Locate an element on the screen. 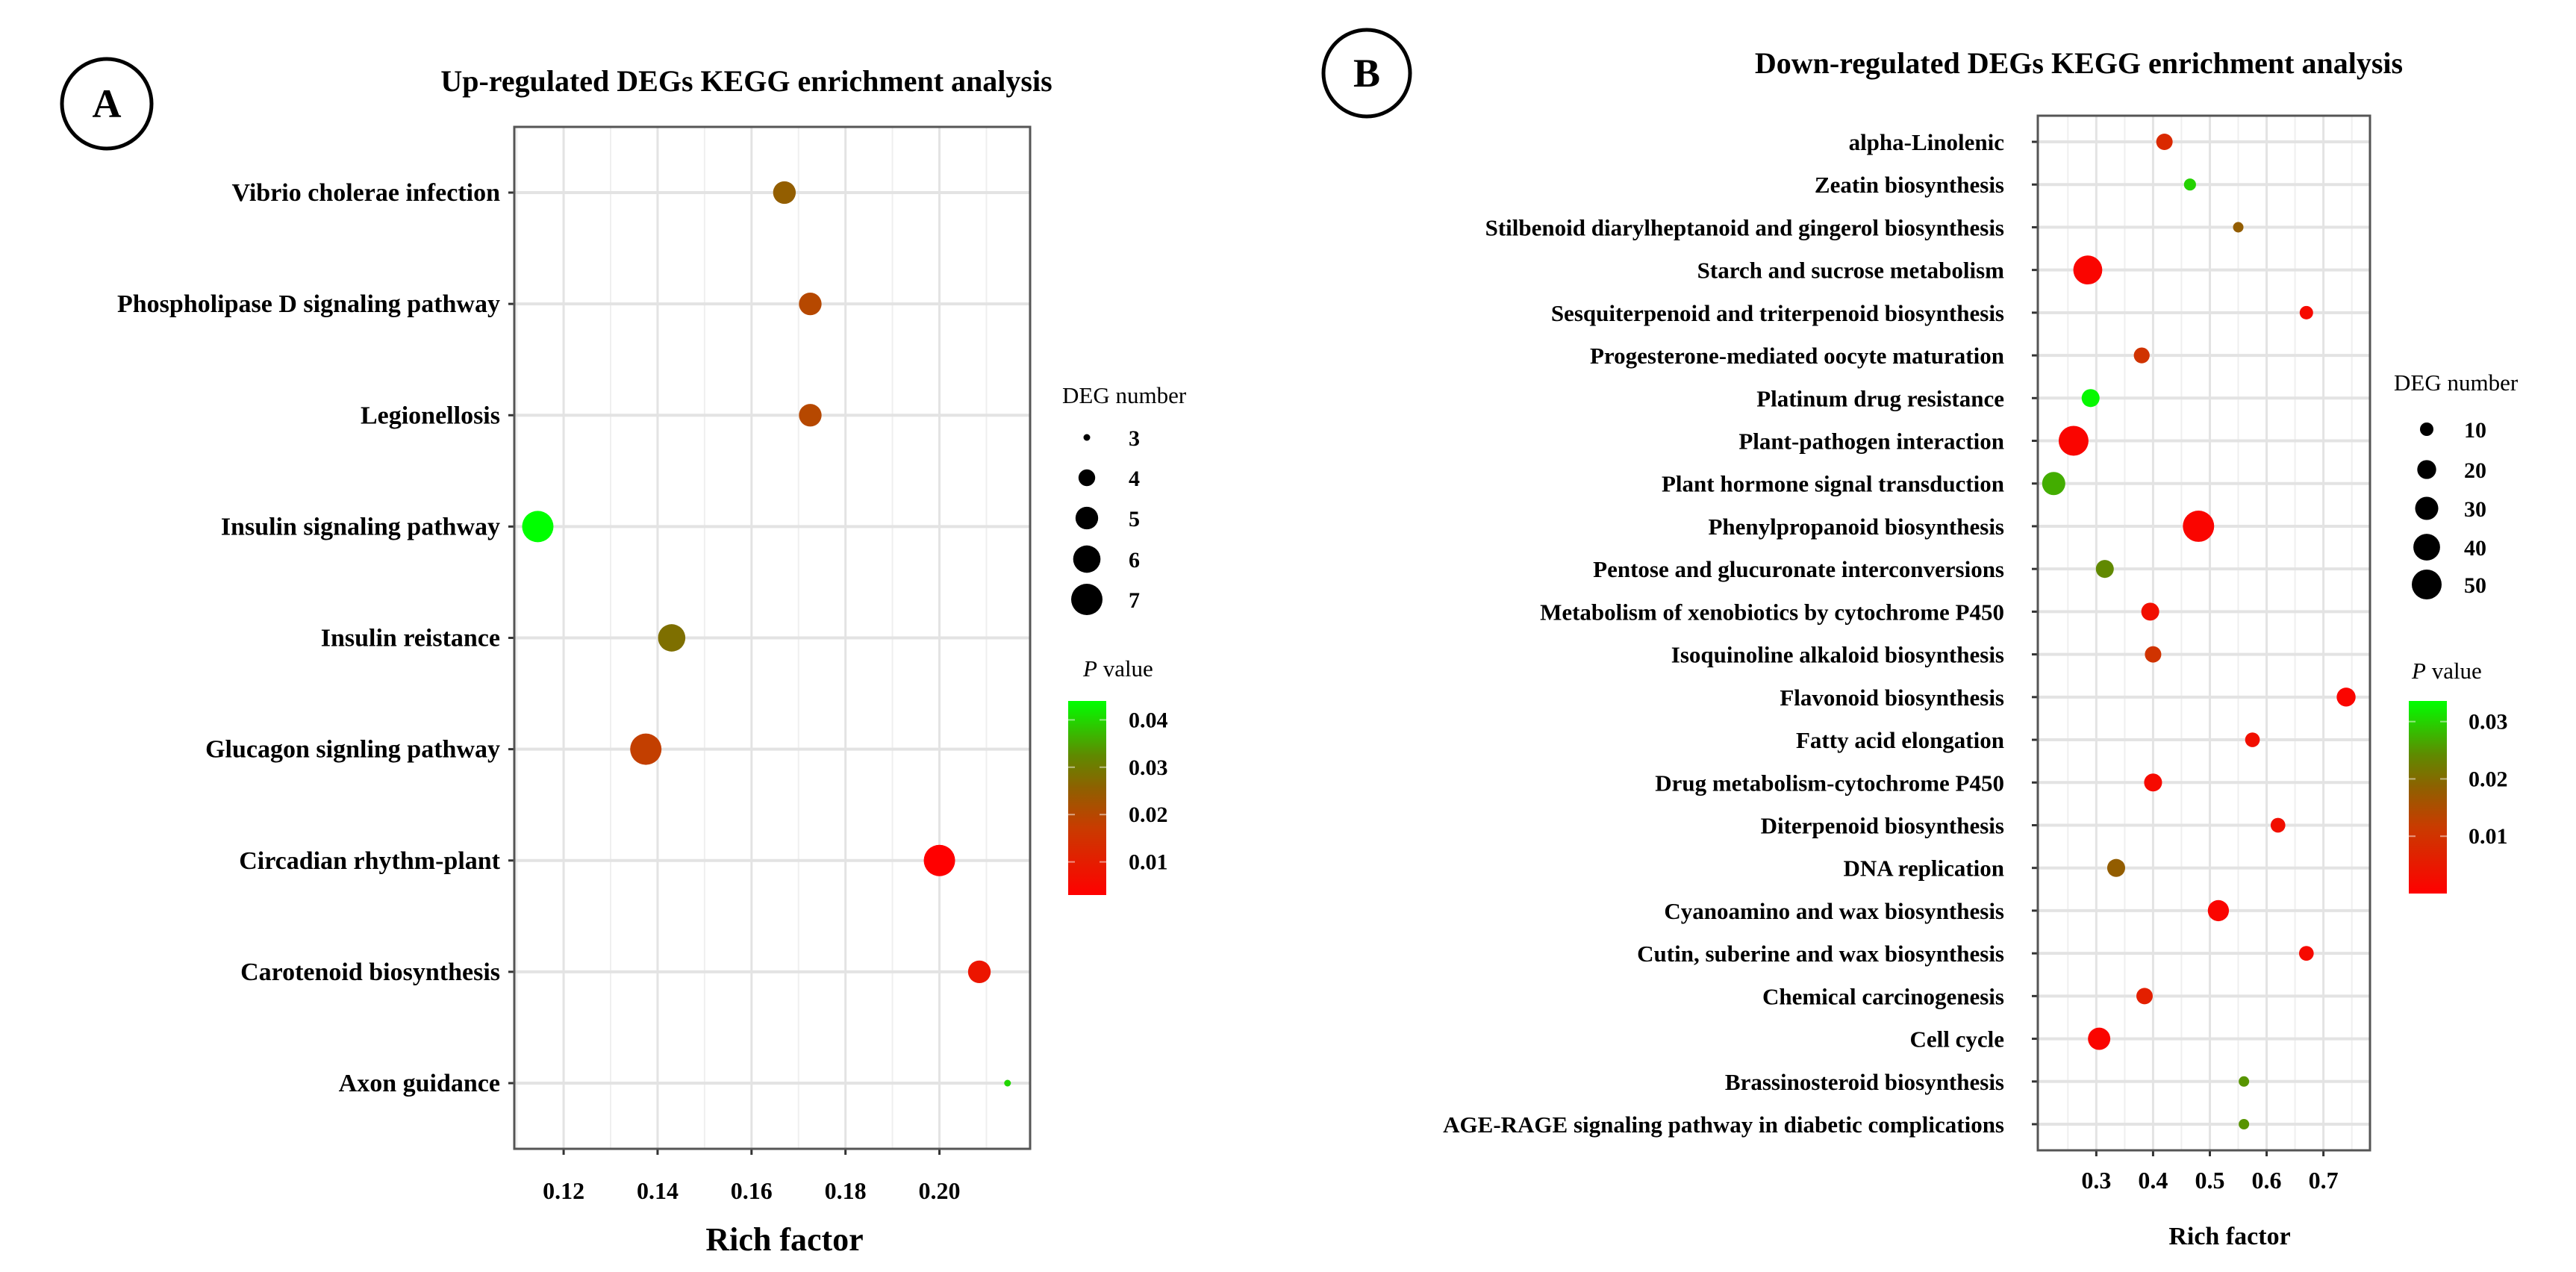 This screenshot has width=2576, height=1272. size-legend-label: 7 is located at coordinates (1134, 600).